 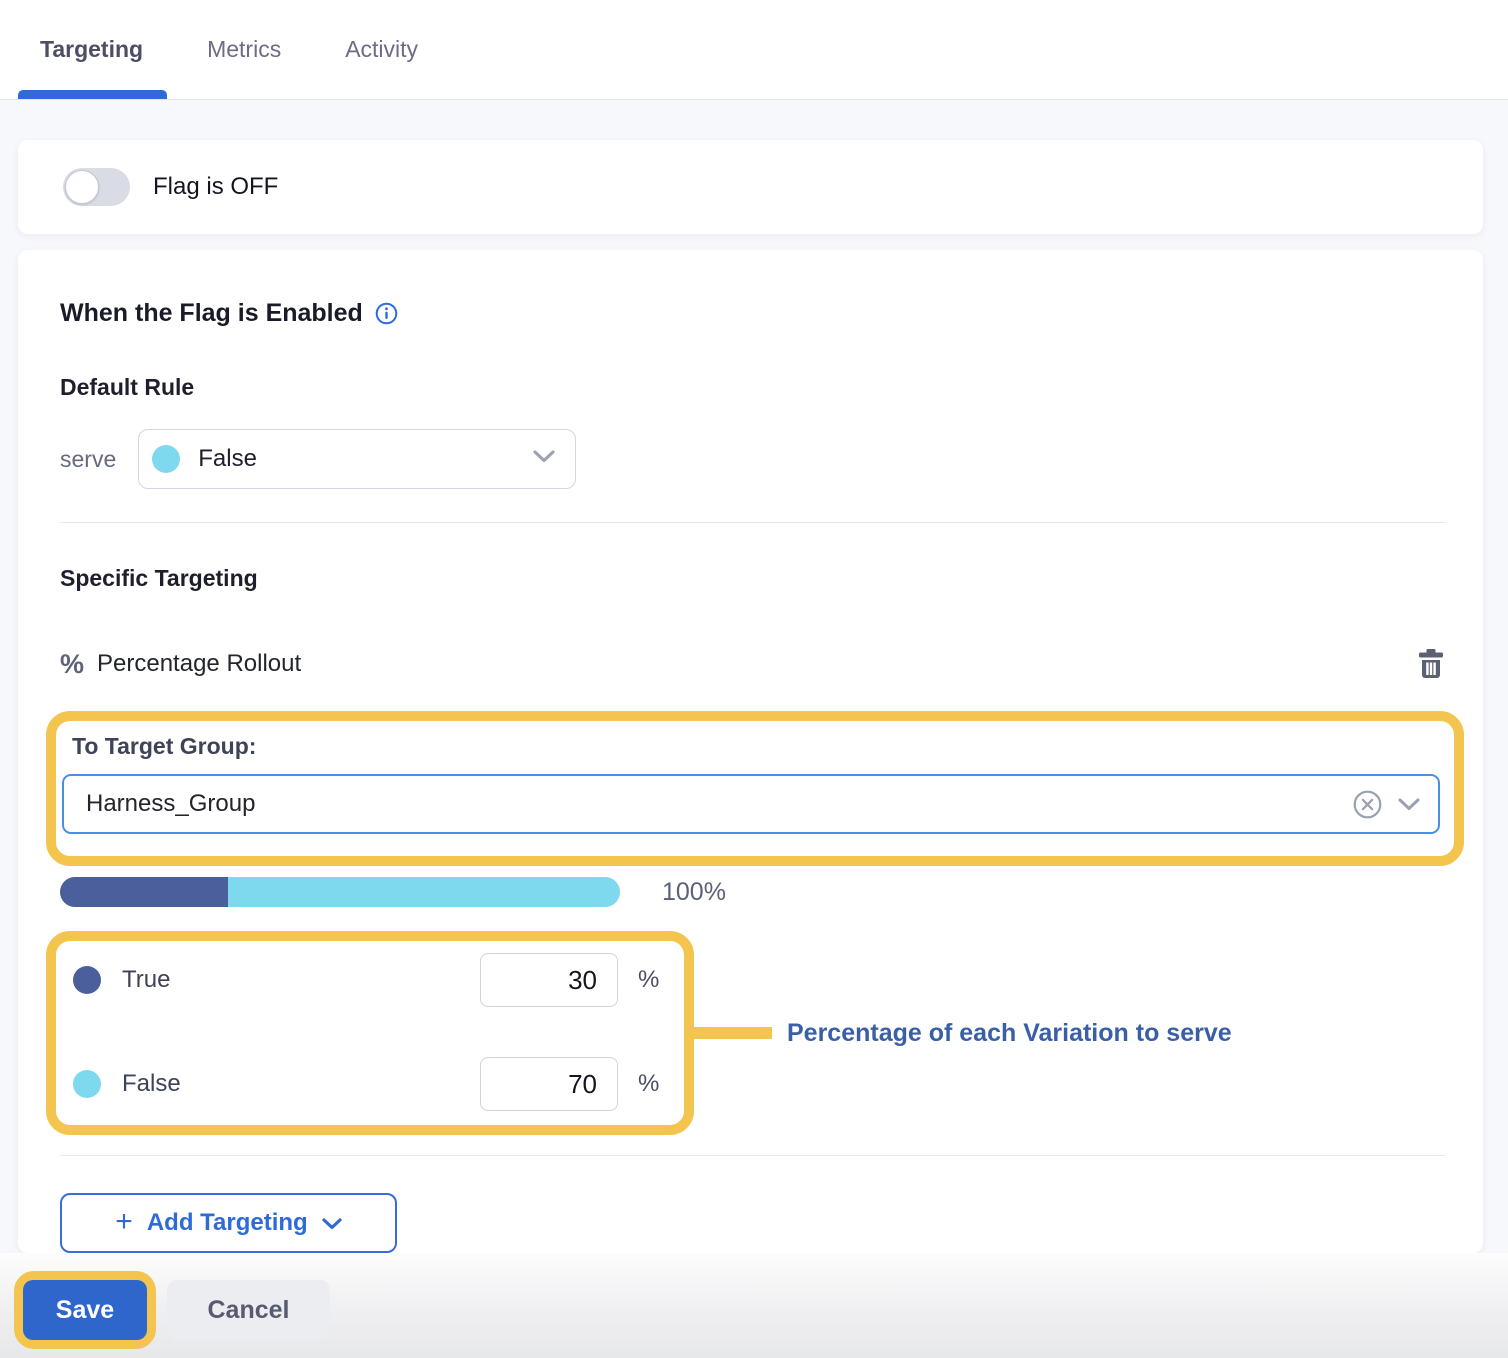 I want to click on target-group-highlight-box: To Target Group:, so click(x=755, y=788).